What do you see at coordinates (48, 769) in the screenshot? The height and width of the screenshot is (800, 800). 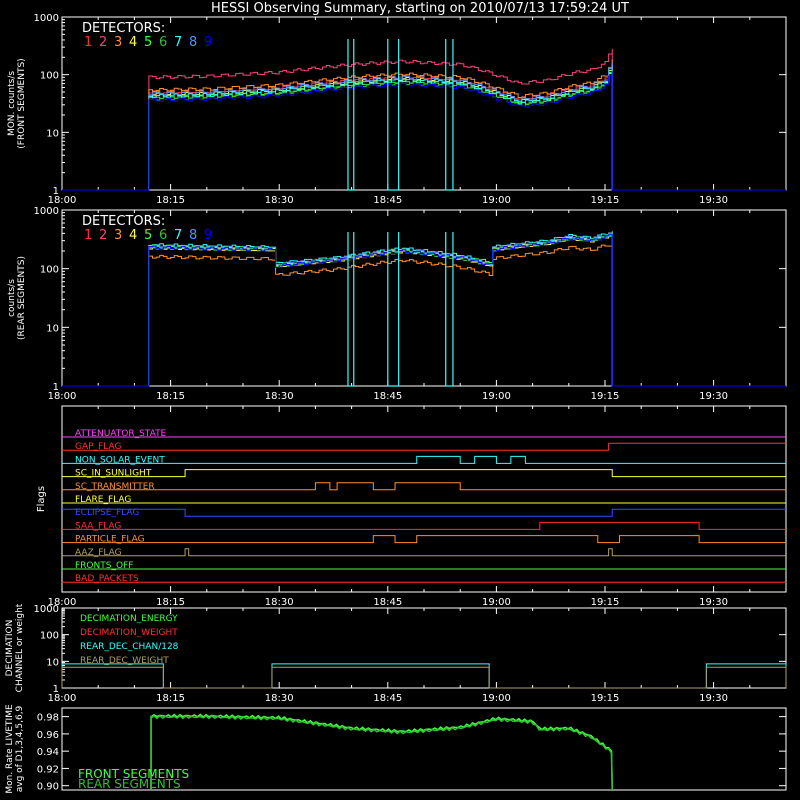 I see `y-tick-label: 0.92` at bounding box center [48, 769].